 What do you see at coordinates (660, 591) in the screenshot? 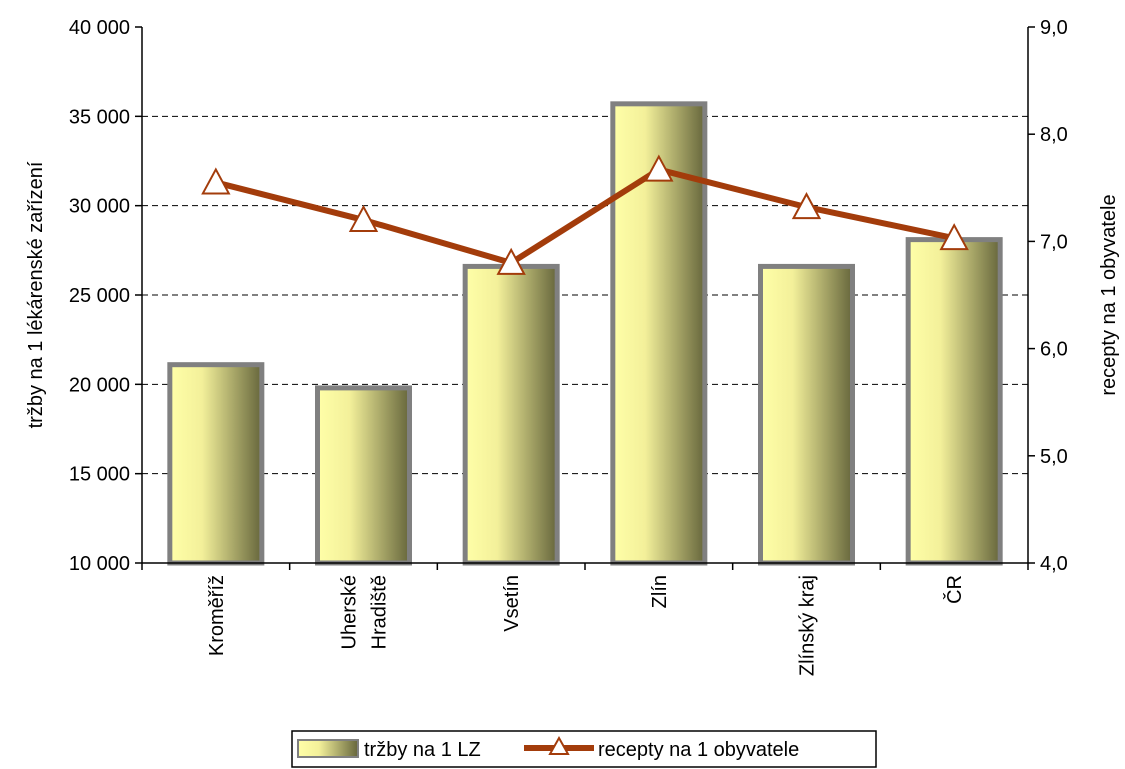
I see `x-tick-label: Zlín` at bounding box center [660, 591].